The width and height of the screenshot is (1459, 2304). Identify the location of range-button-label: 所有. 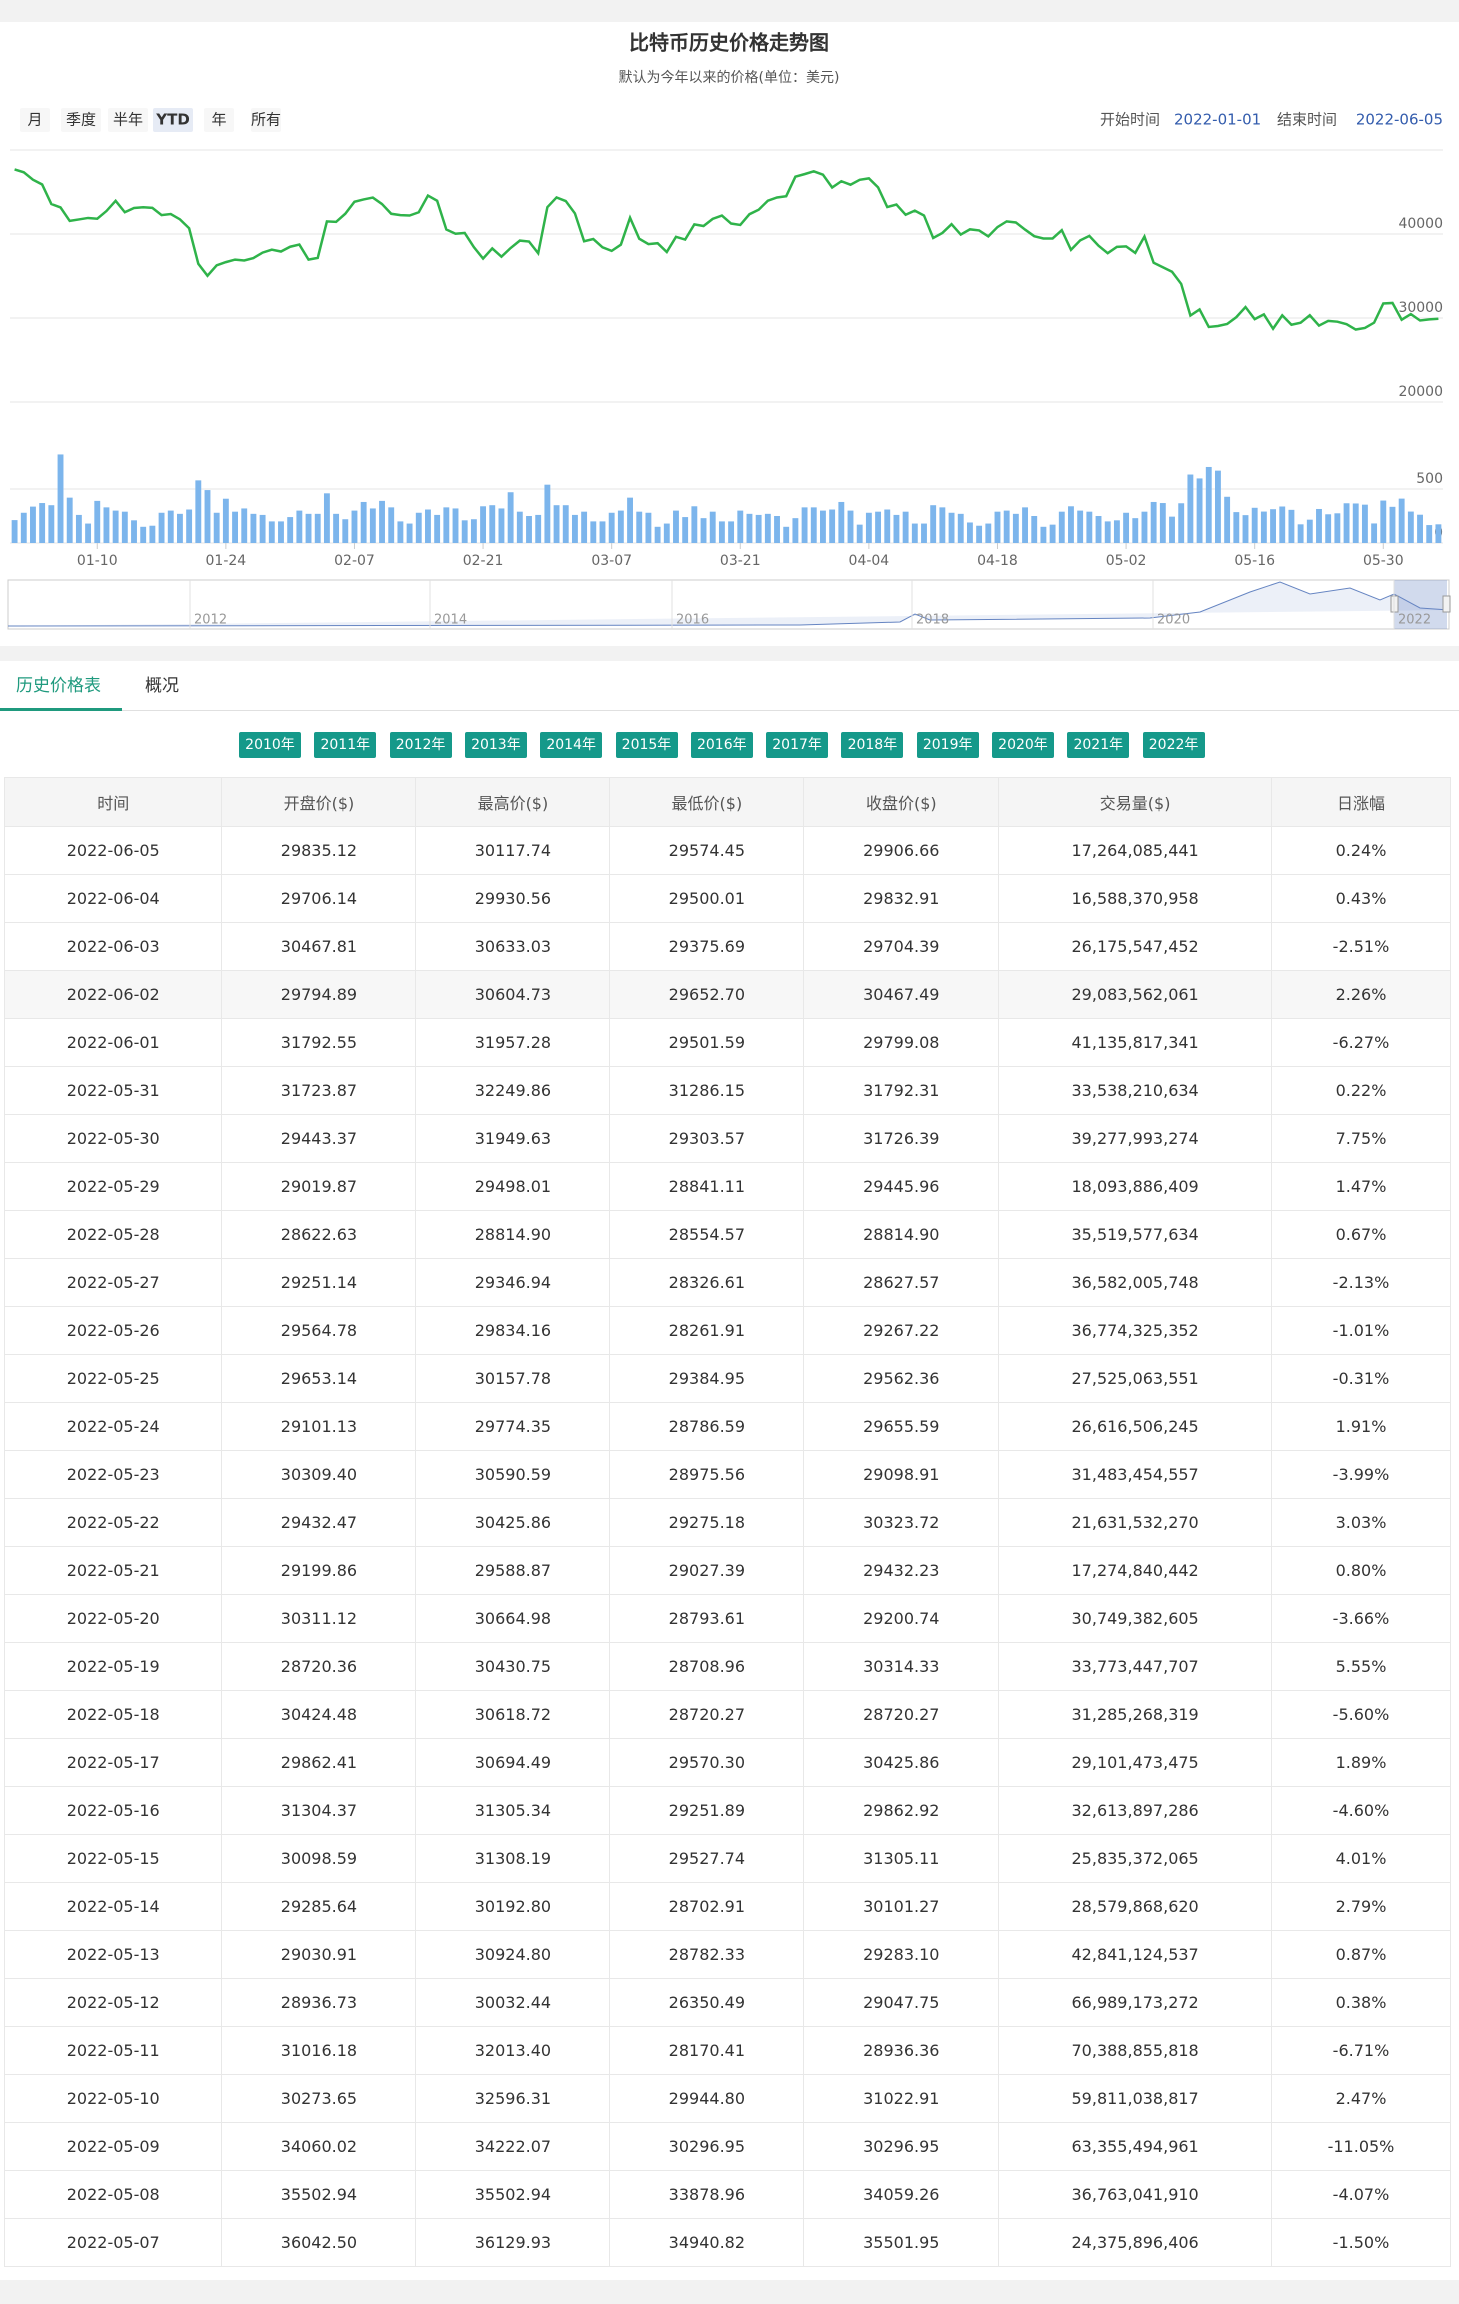
(266, 120).